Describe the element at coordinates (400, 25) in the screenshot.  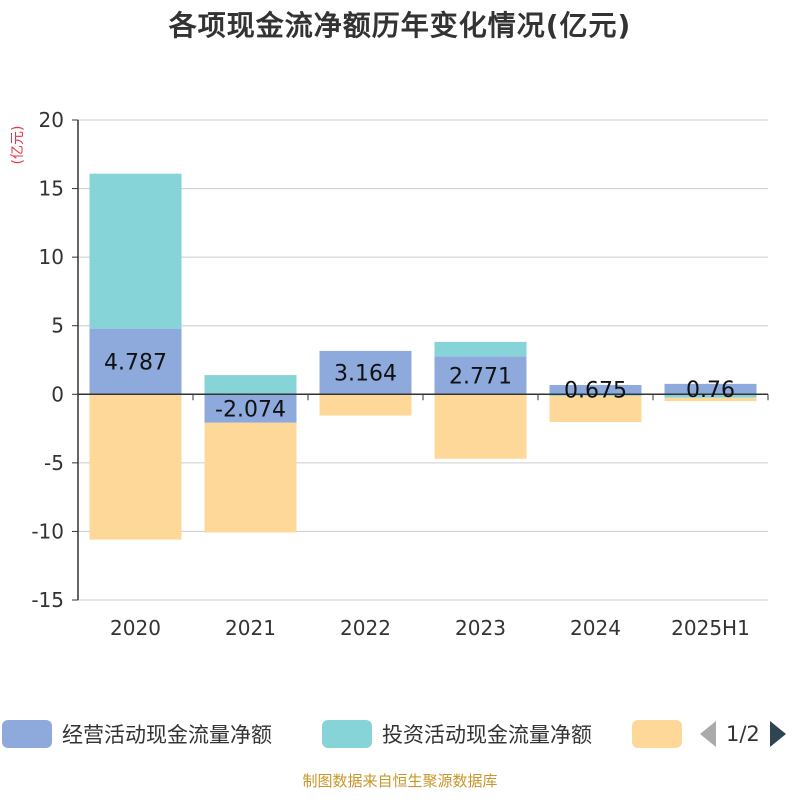
I see `chart-title: 各项现金流净额历年变化情况(亿元)` at that location.